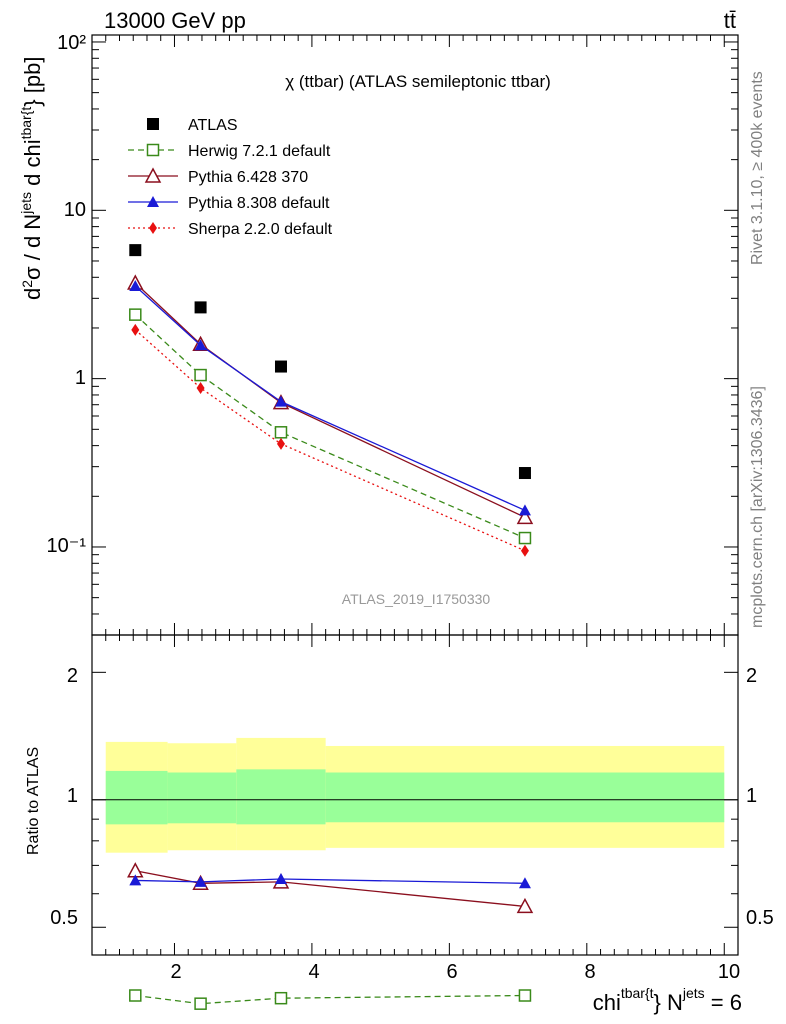 The height and width of the screenshot is (1024, 786). Describe the element at coordinates (248, 177) in the screenshot. I see `legend-label: Pythia 6.428 370` at that location.